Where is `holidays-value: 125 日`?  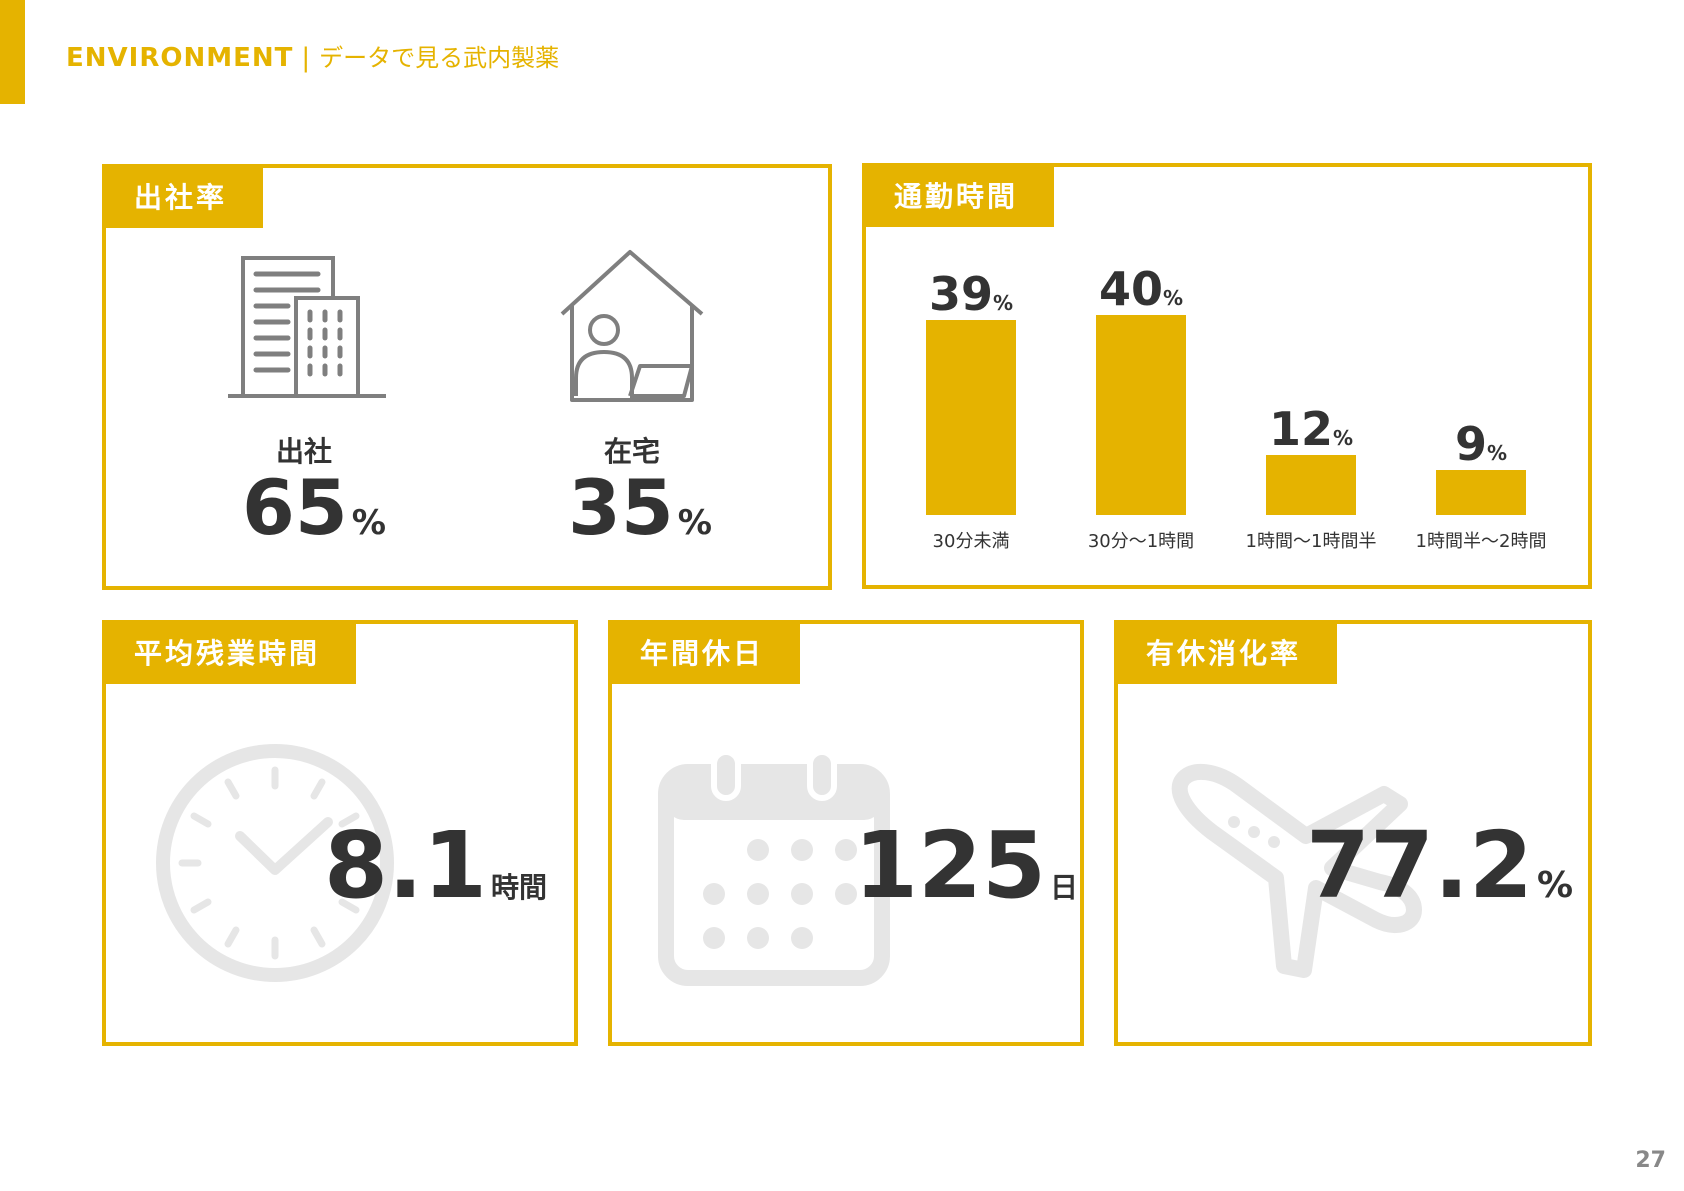
holidays-value: 125 日 is located at coordinates (966, 866).